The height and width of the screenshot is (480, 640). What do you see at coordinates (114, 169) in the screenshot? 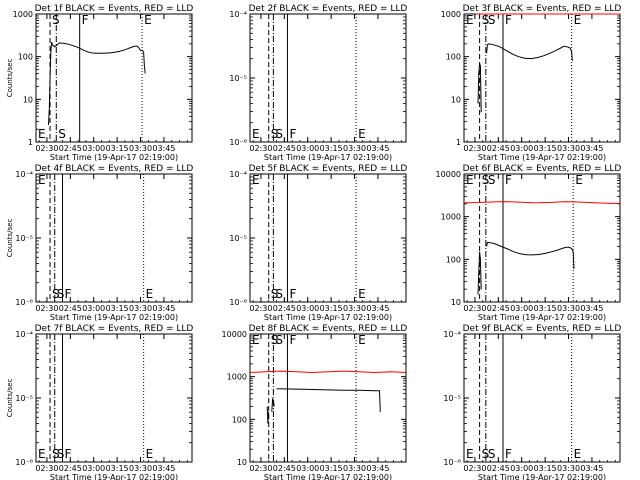
I see `panel-title: Det 4f BLACK = Events, RED = LLD` at bounding box center [114, 169].